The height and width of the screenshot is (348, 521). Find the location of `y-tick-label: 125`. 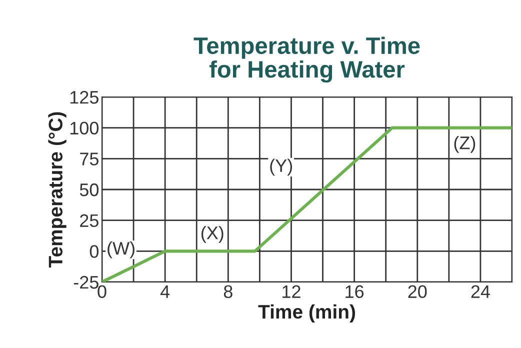

y-tick-label: 125 is located at coordinates (84, 97).